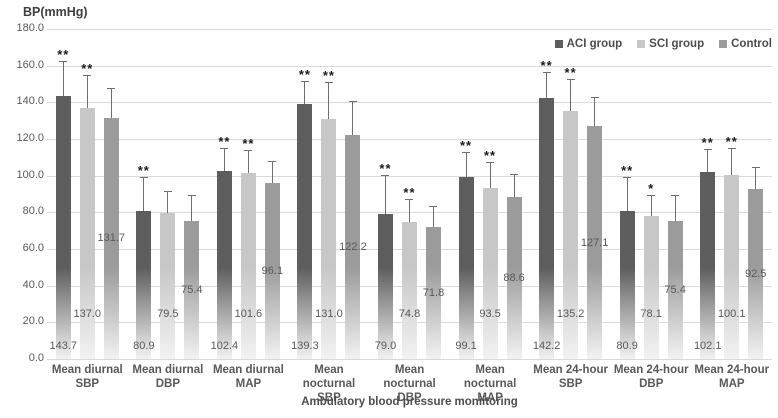 The height and width of the screenshot is (418, 778). Describe the element at coordinates (353, 246) in the screenshot. I see `value-label: 122.2` at that location.